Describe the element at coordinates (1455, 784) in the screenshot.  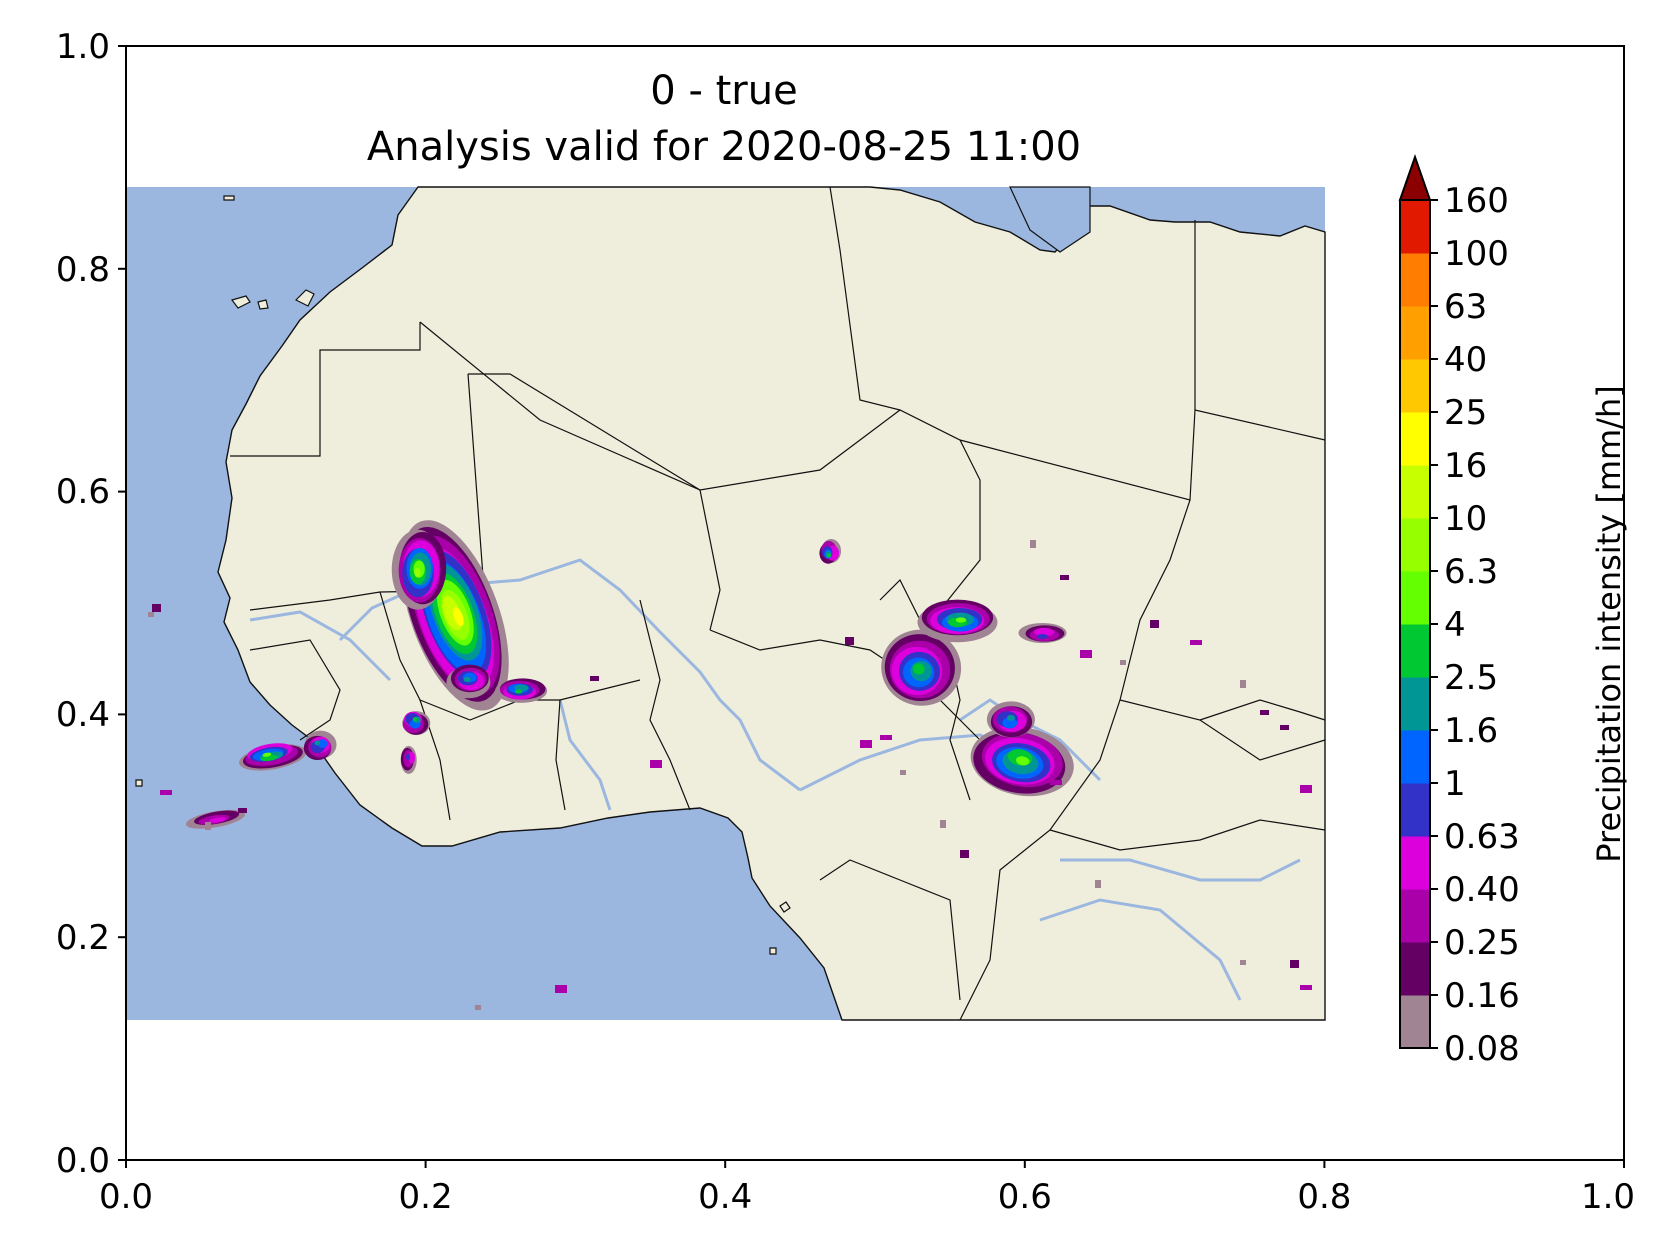
I see `colorbar-tick-label: 1` at that location.